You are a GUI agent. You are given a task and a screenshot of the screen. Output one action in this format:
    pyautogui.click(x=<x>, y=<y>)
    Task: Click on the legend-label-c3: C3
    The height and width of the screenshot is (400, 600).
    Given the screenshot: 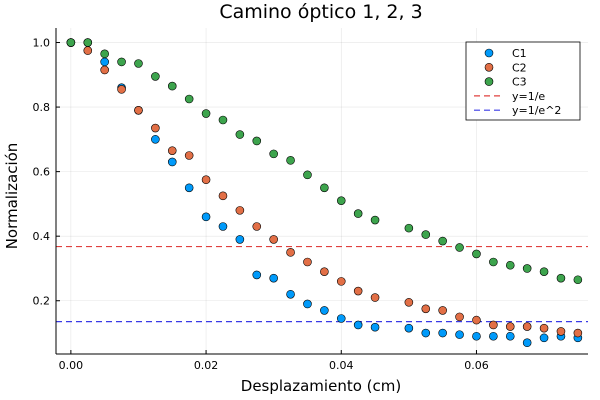 What is the action you would take?
    pyautogui.click(x=519, y=82)
    